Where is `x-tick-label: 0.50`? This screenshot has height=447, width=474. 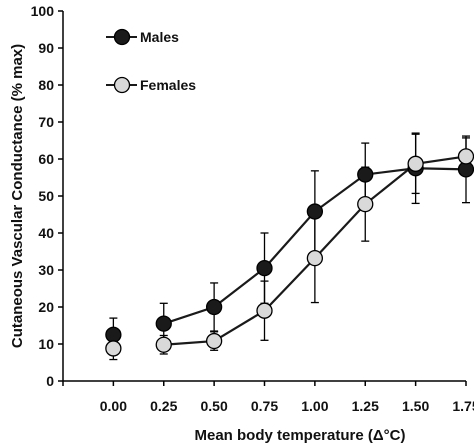
x-tick-label: 0.50 is located at coordinates (214, 406).